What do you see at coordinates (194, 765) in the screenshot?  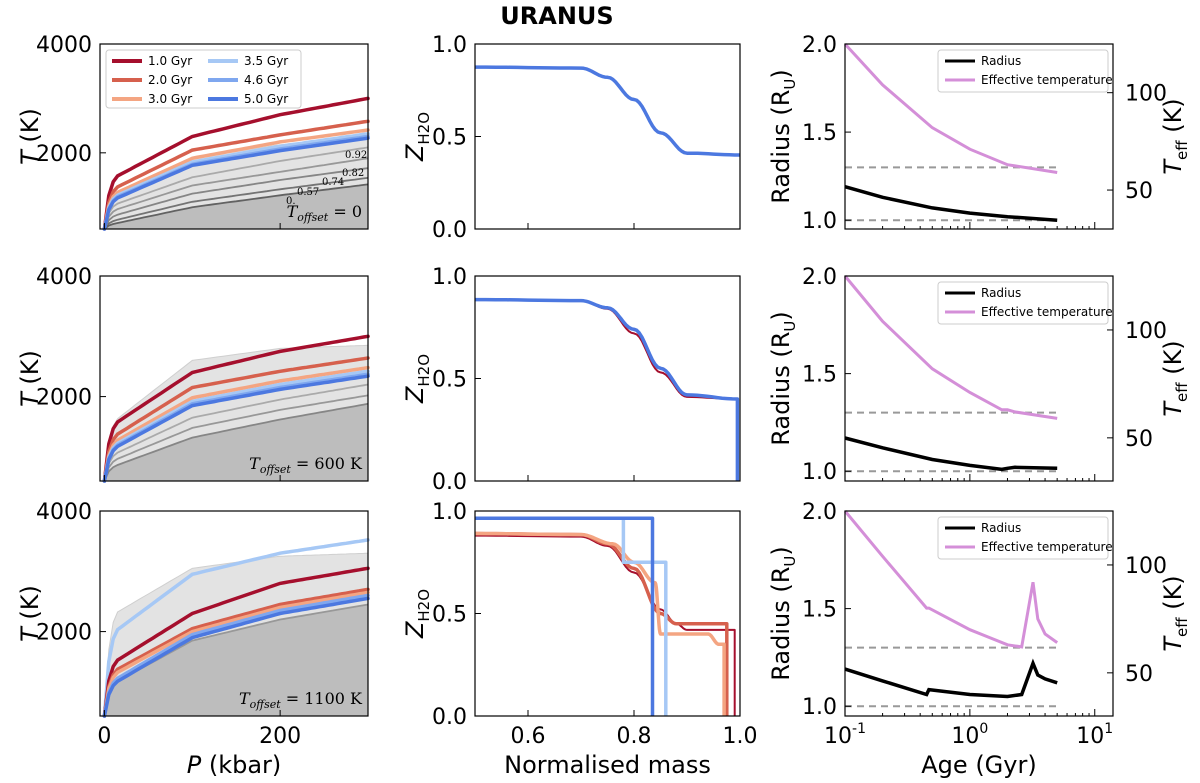 I see `pt-xlabel-P: P` at bounding box center [194, 765].